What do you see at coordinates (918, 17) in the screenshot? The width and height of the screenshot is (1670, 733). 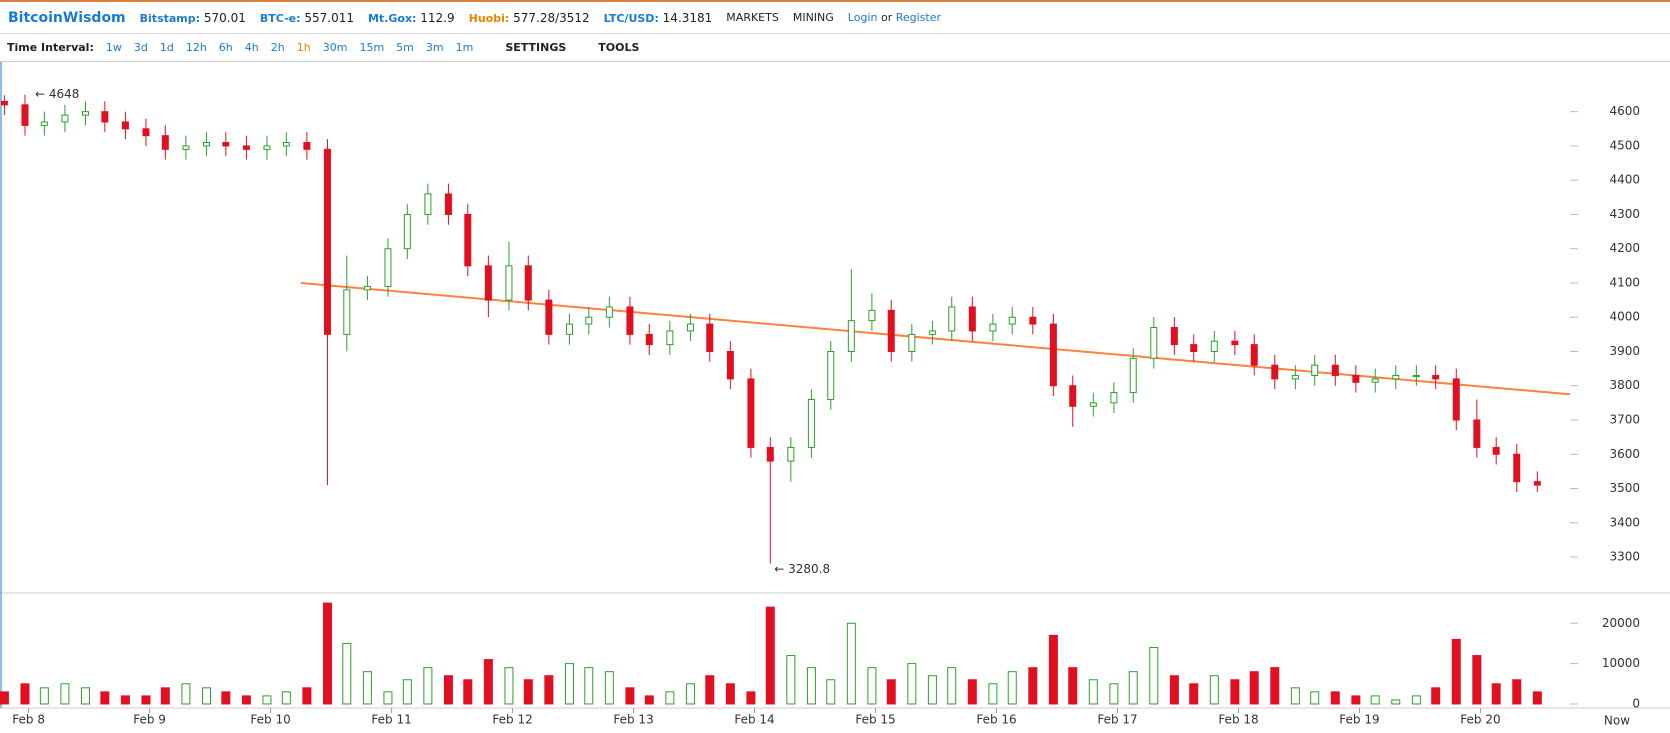 I see `register: Register` at bounding box center [918, 17].